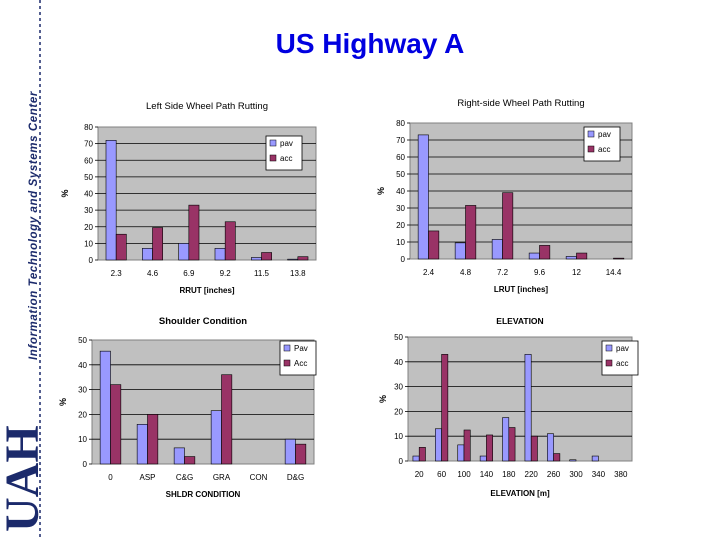  Describe the element at coordinates (487, 474) in the screenshot. I see `x-tick-label: 140` at that location.